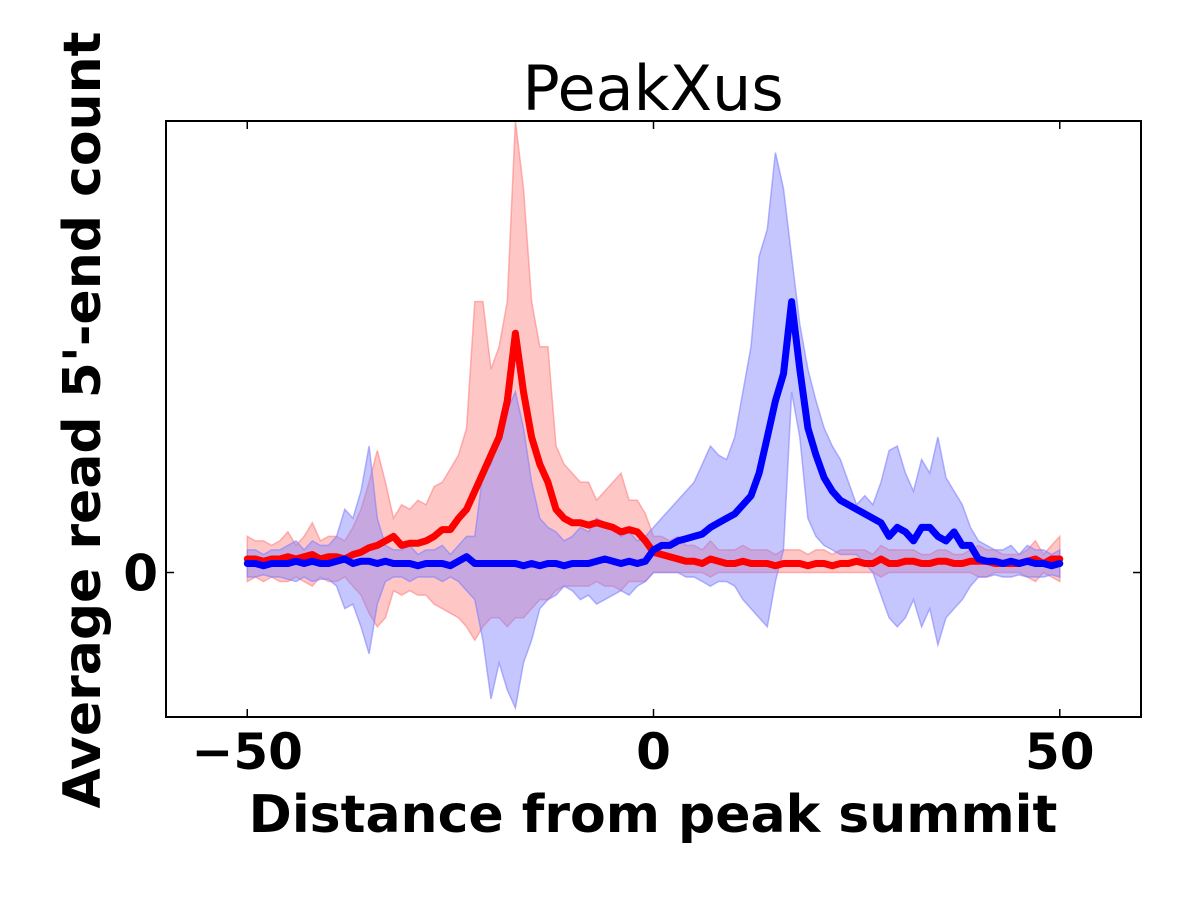 The width and height of the screenshot is (1200, 900). What do you see at coordinates (140, 574) in the screenshot?
I see `y-tick-label: 0` at bounding box center [140, 574].